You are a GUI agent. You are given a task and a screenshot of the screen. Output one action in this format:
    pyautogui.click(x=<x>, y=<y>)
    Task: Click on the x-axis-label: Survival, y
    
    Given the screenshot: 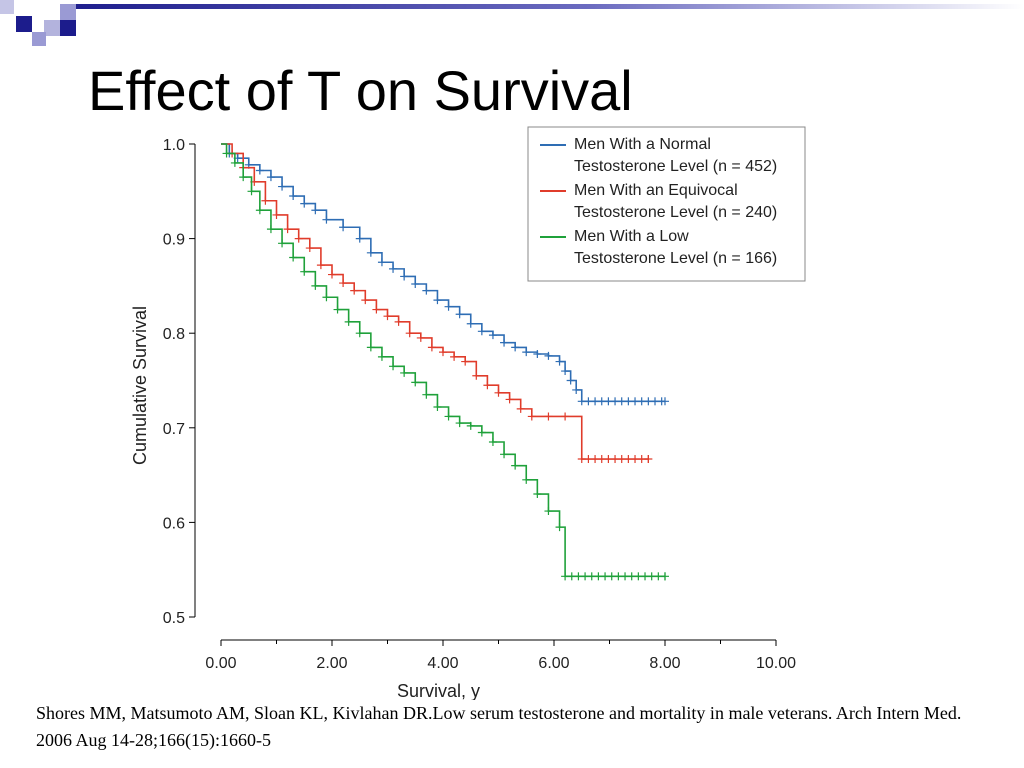 What is the action you would take?
    pyautogui.click(x=438, y=690)
    